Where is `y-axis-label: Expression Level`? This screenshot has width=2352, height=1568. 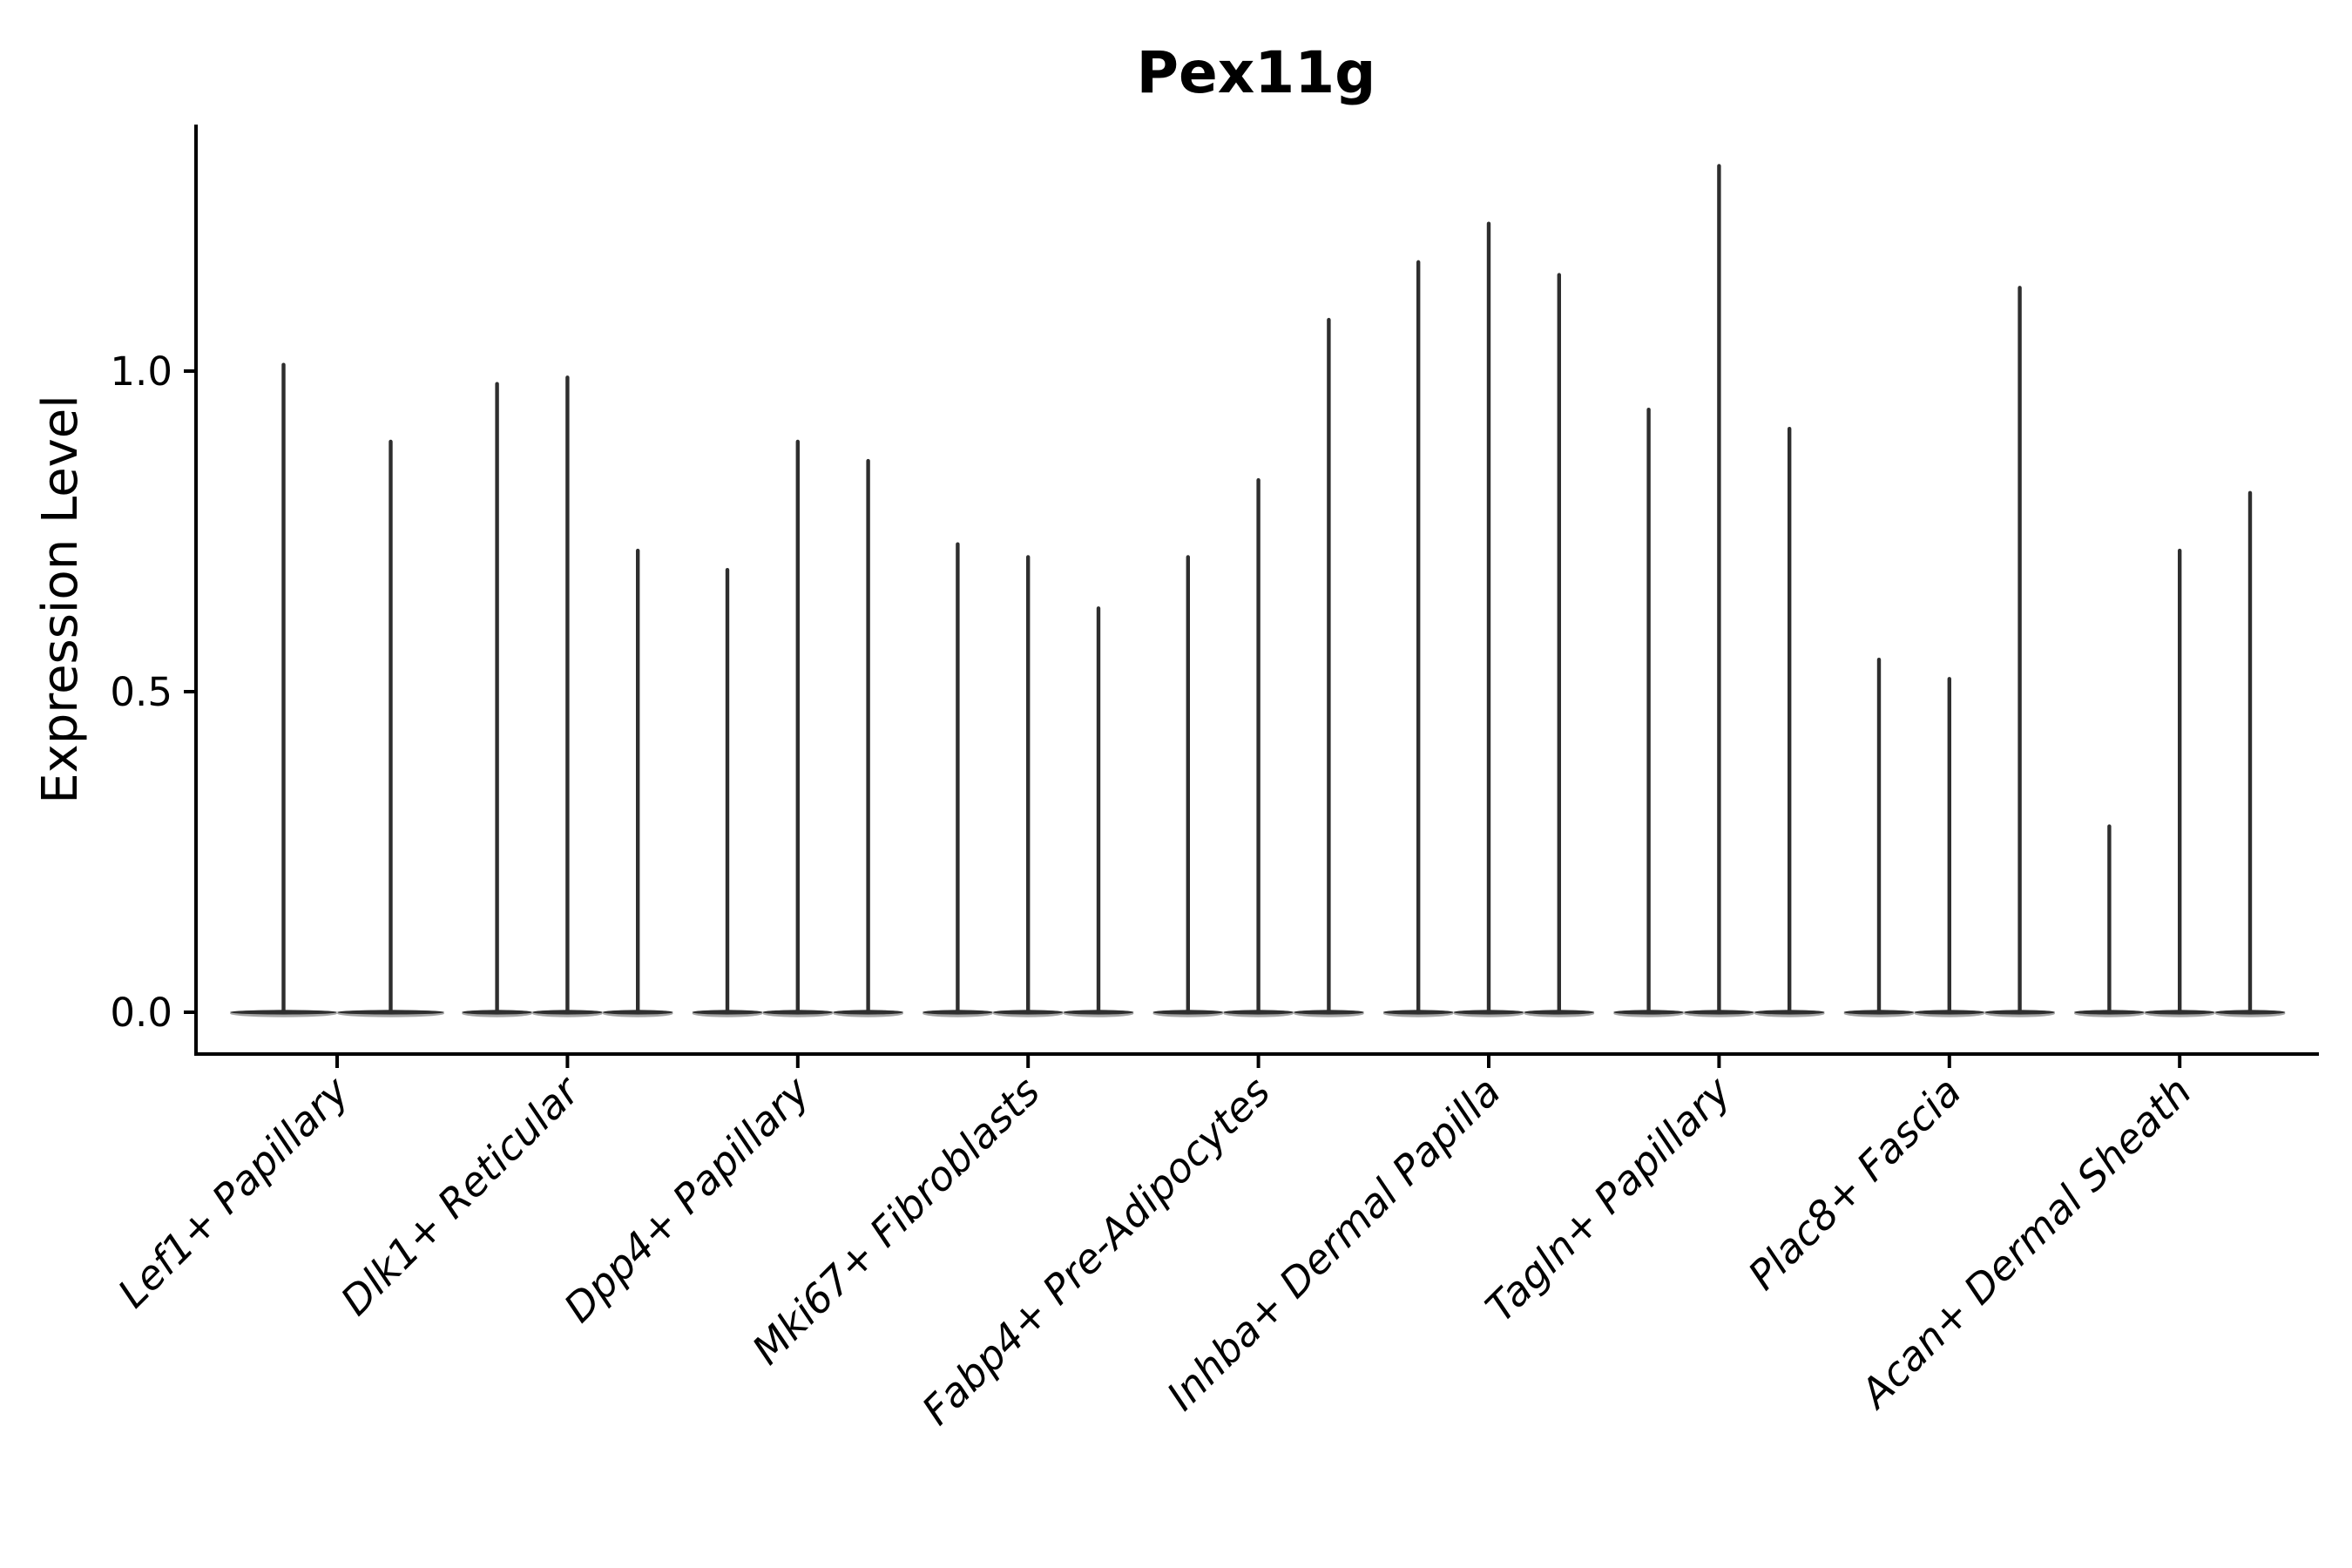
y-axis-label: Expression Level is located at coordinates (61, 599).